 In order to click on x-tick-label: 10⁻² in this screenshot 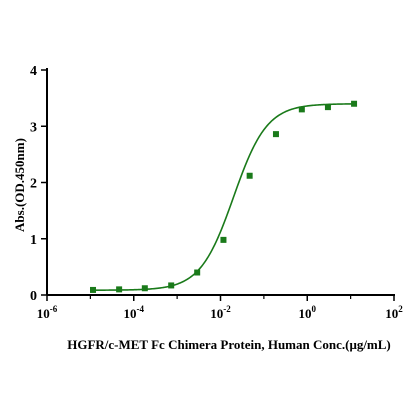, I will do `click(220, 312)`.